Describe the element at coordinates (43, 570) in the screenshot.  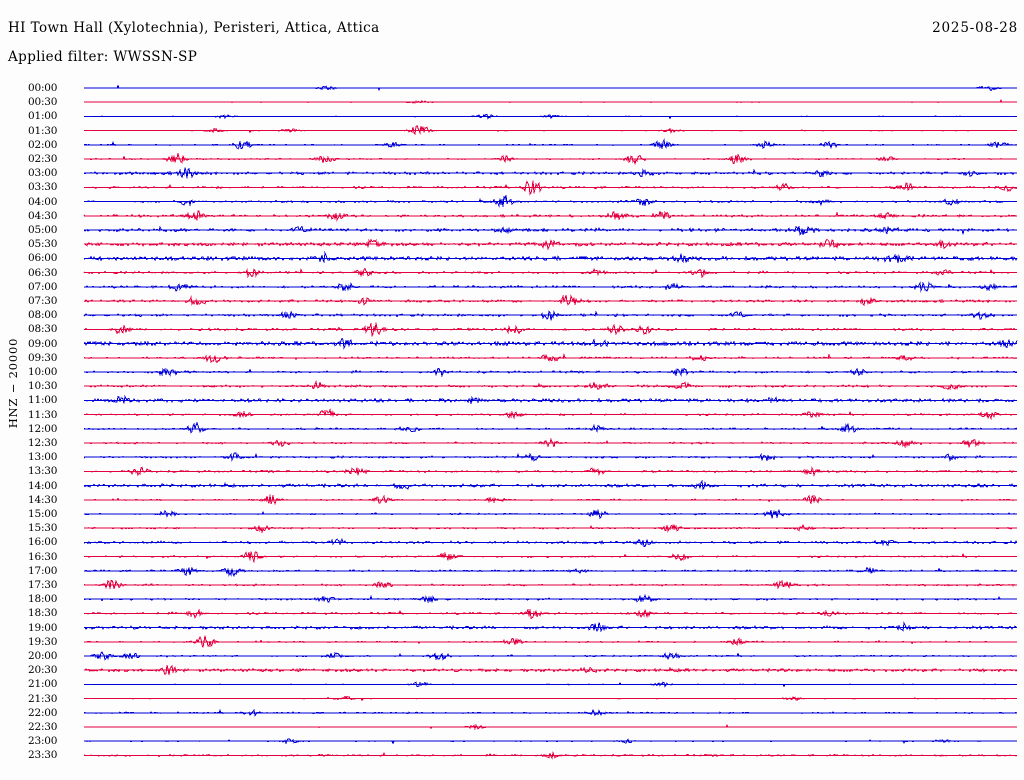
I see `time-axis-tick-label: 17:00` at that location.